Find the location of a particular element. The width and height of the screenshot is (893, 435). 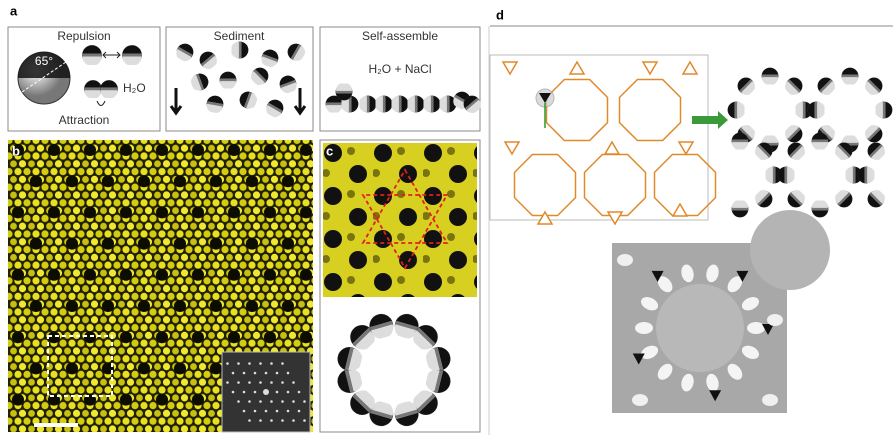

kagome-triangle is located at coordinates (680, 209).